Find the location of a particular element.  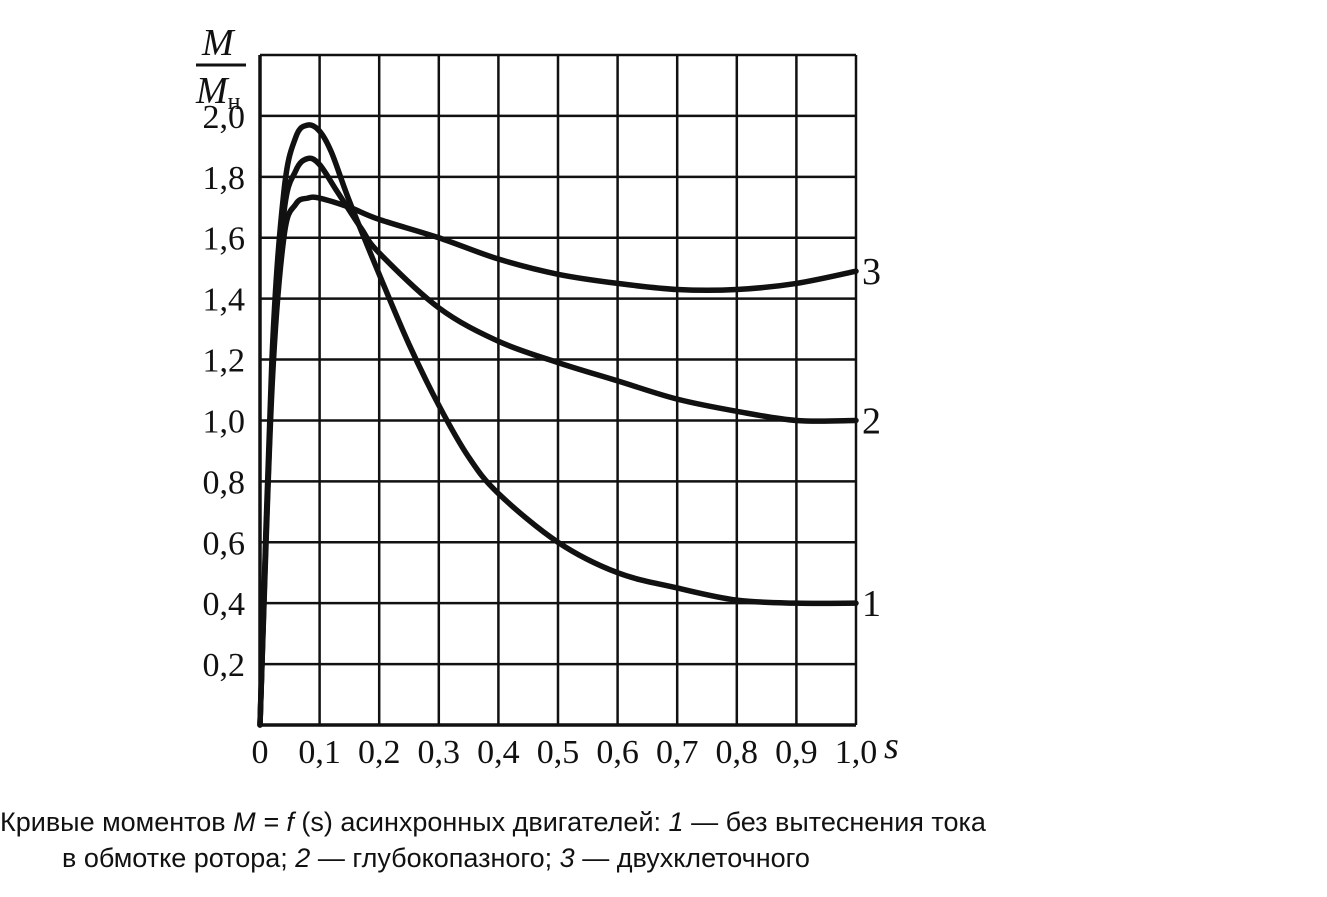

y-tick-label: 0,8 is located at coordinates (224, 482).